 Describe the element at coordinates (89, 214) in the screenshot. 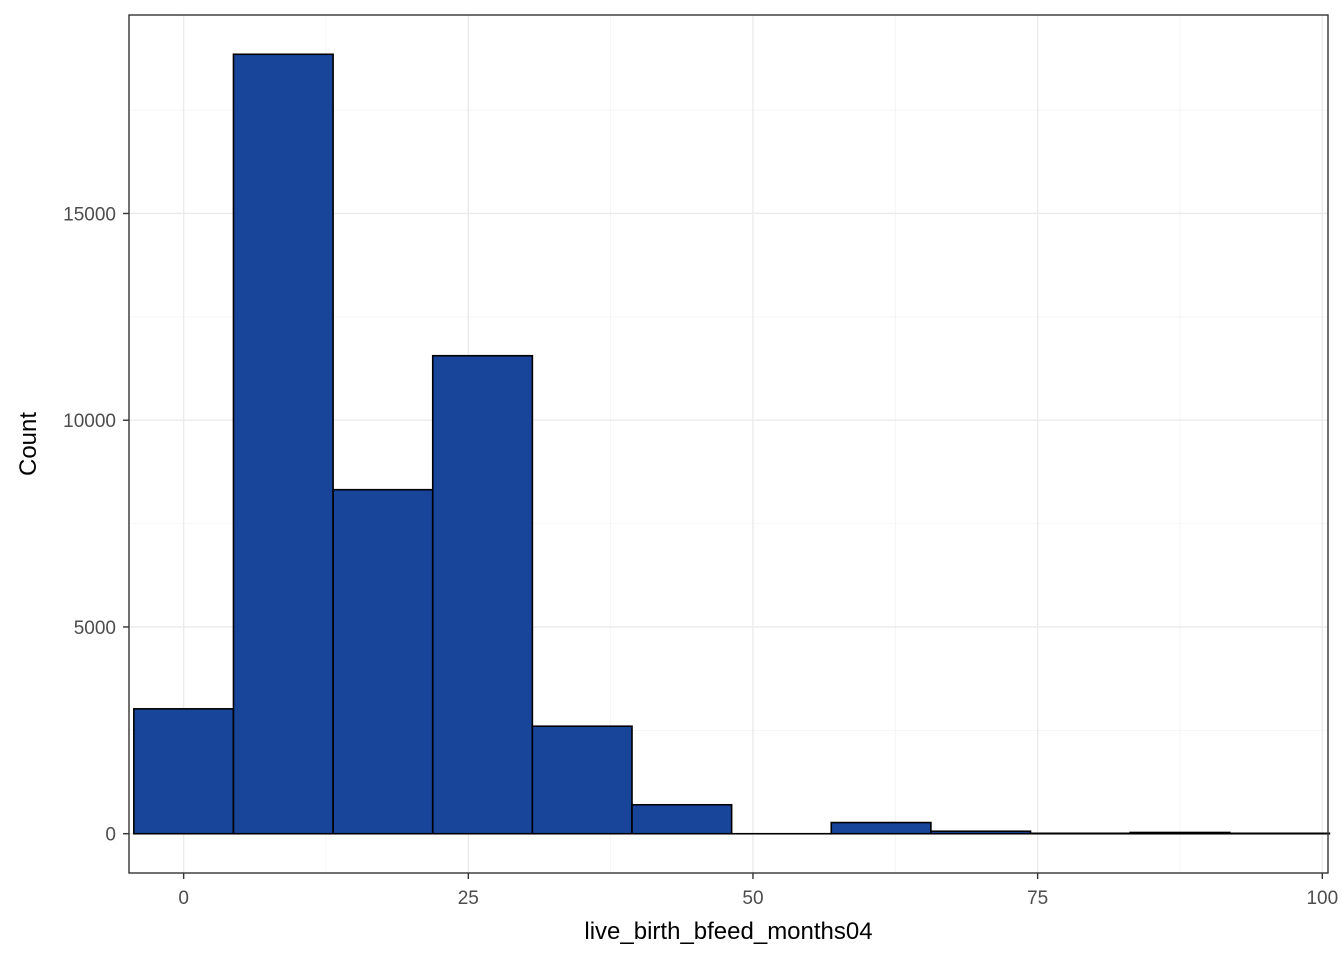

I see `y-tick-label: 15000` at that location.